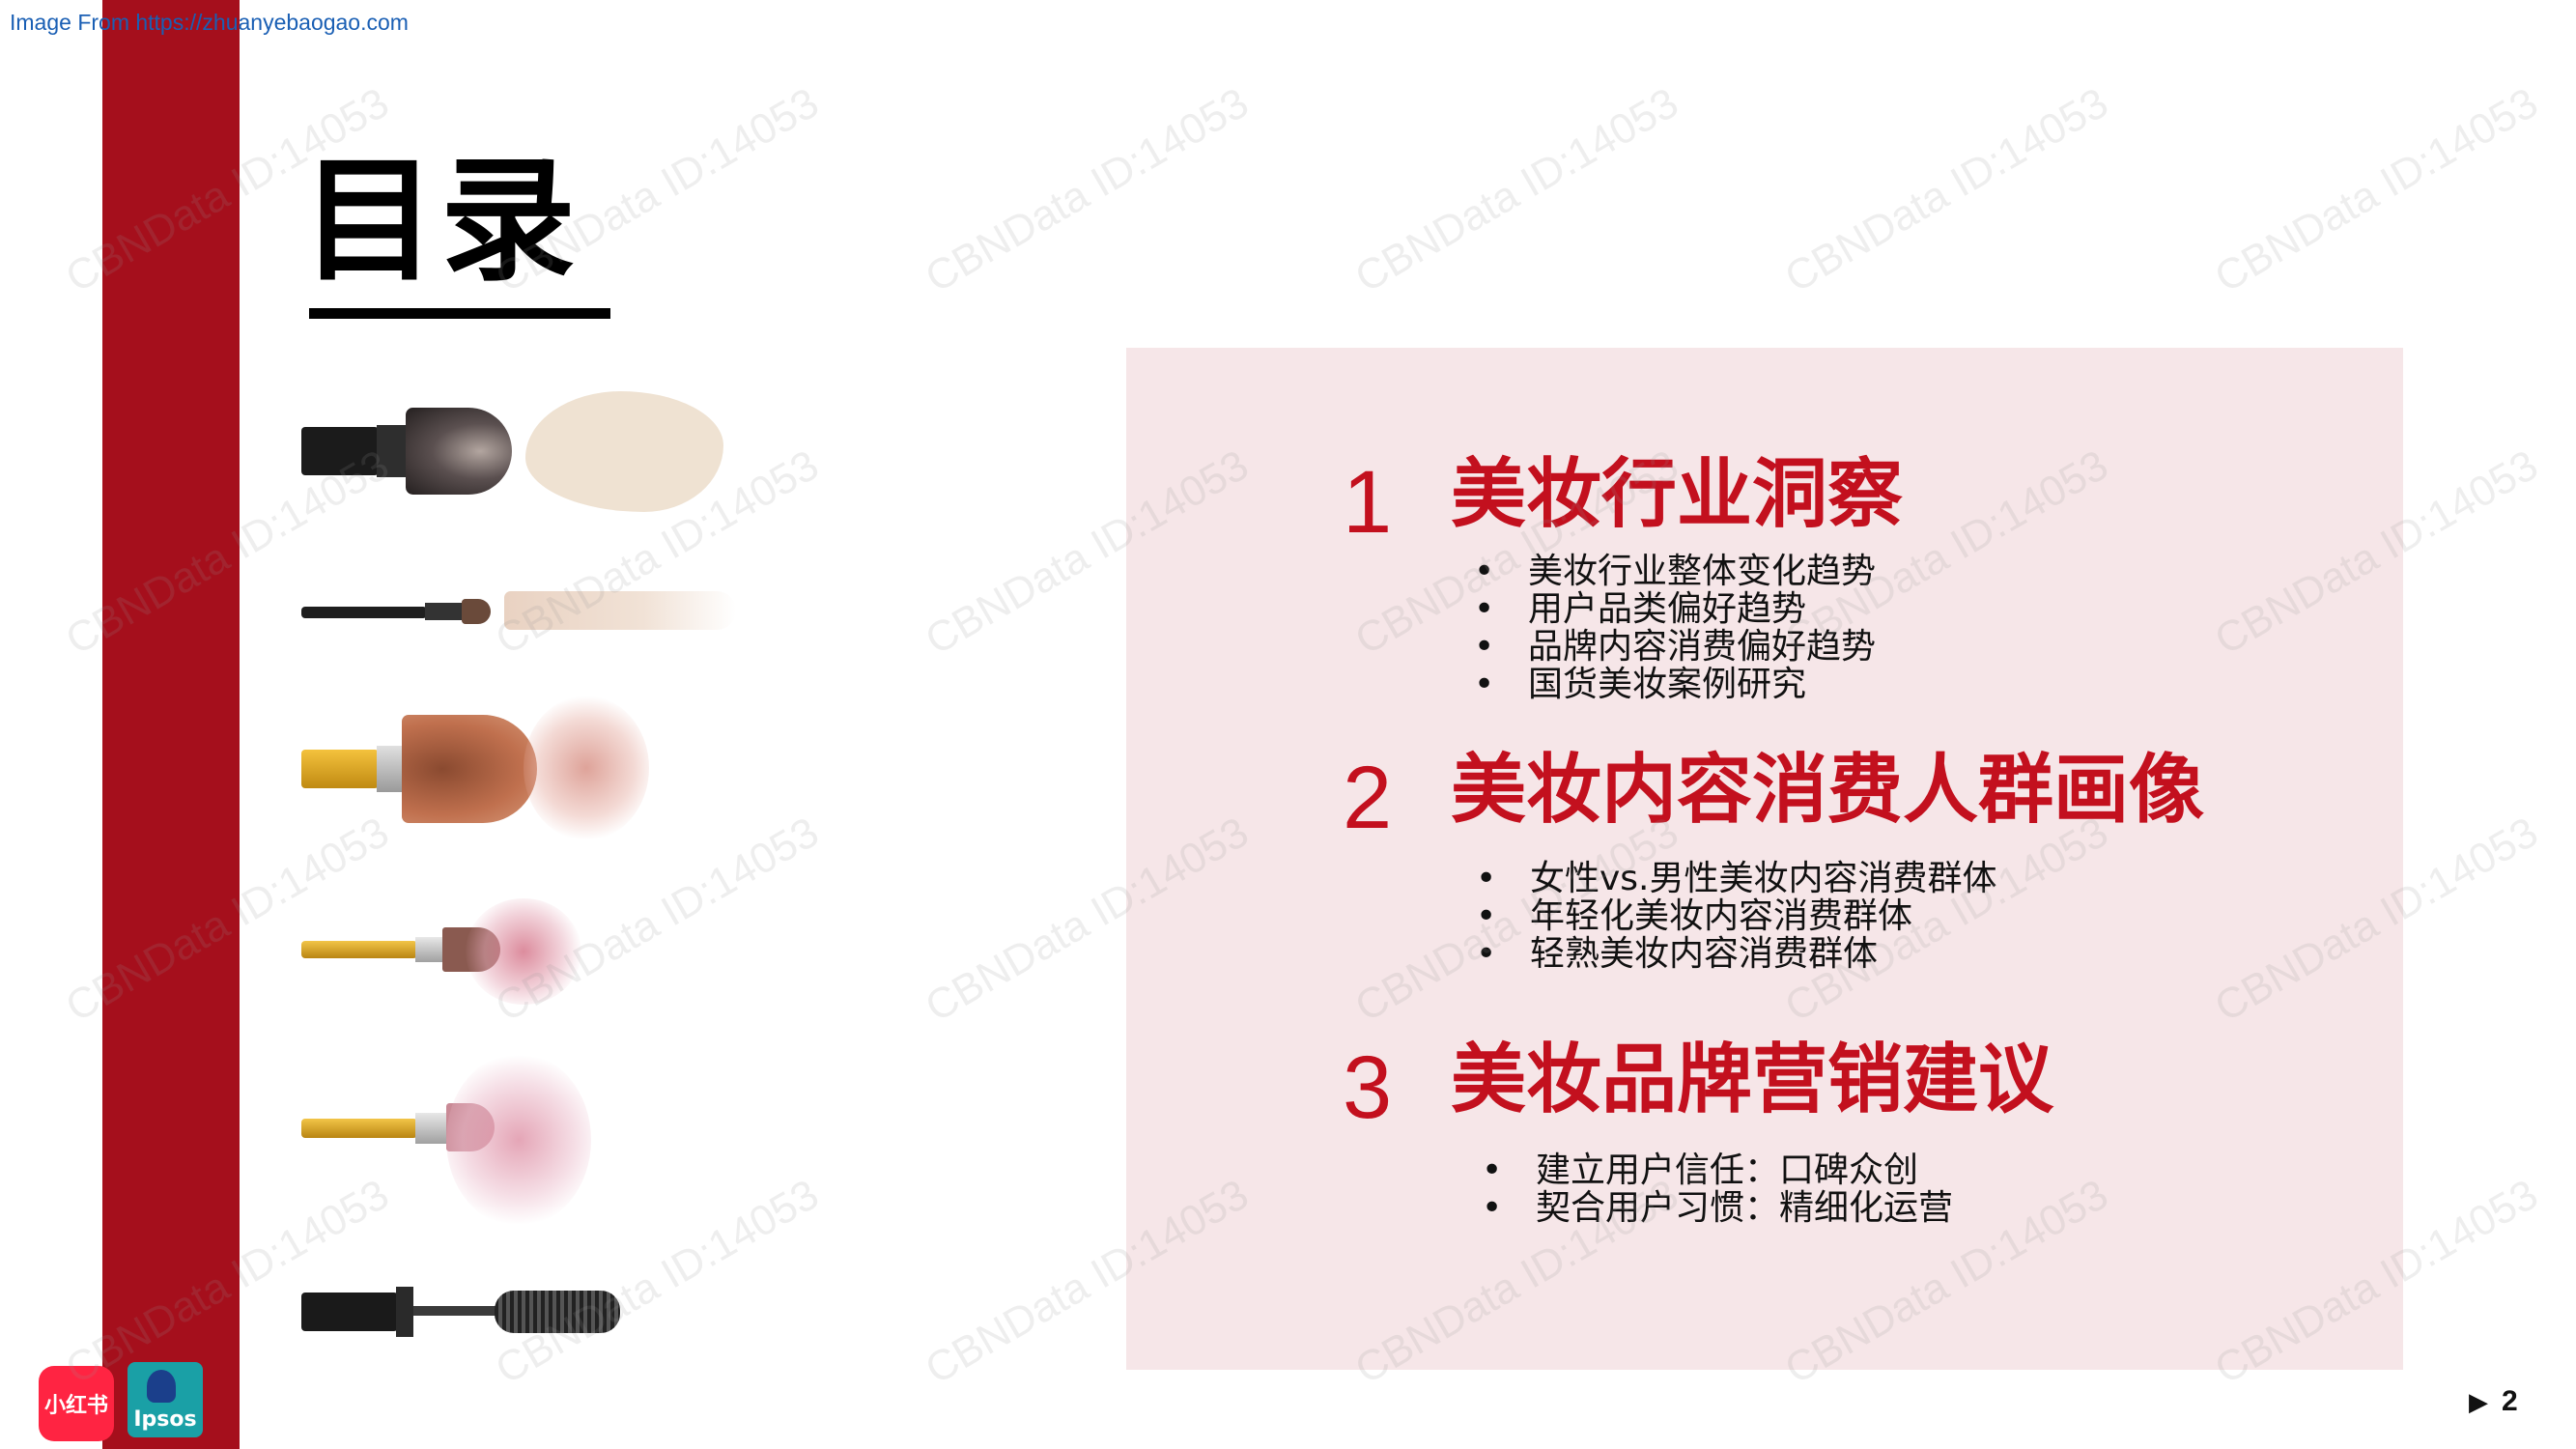 This screenshot has width=2576, height=1449. What do you see at coordinates (2510, 1401) in the screenshot?
I see `page-number: 2` at bounding box center [2510, 1401].